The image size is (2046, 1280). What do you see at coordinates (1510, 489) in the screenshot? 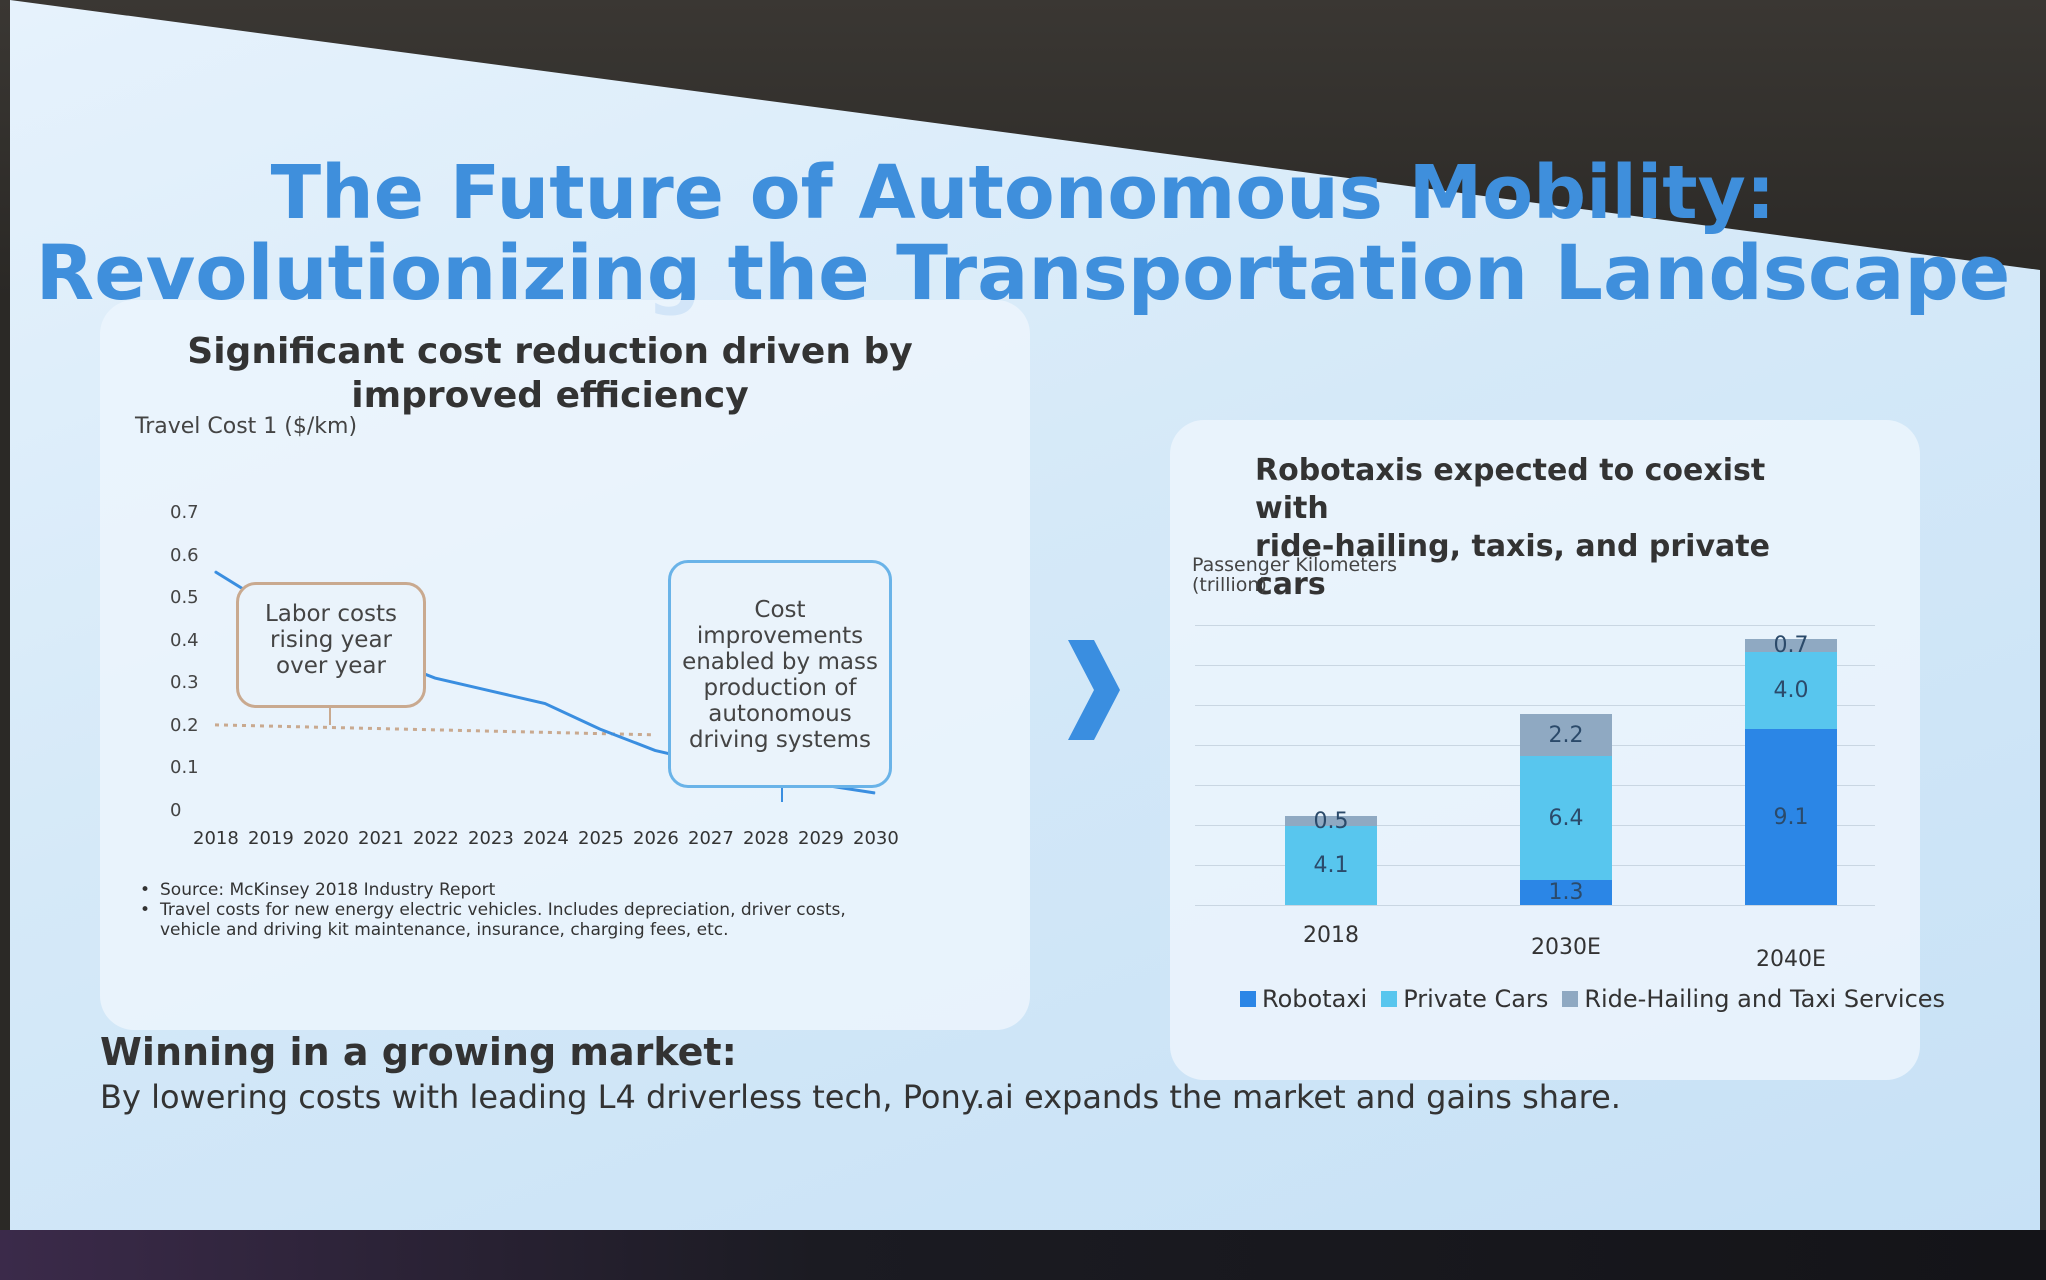
I see `market-panel-title-line1: Robotaxis expected to coexist with` at bounding box center [1510, 489].